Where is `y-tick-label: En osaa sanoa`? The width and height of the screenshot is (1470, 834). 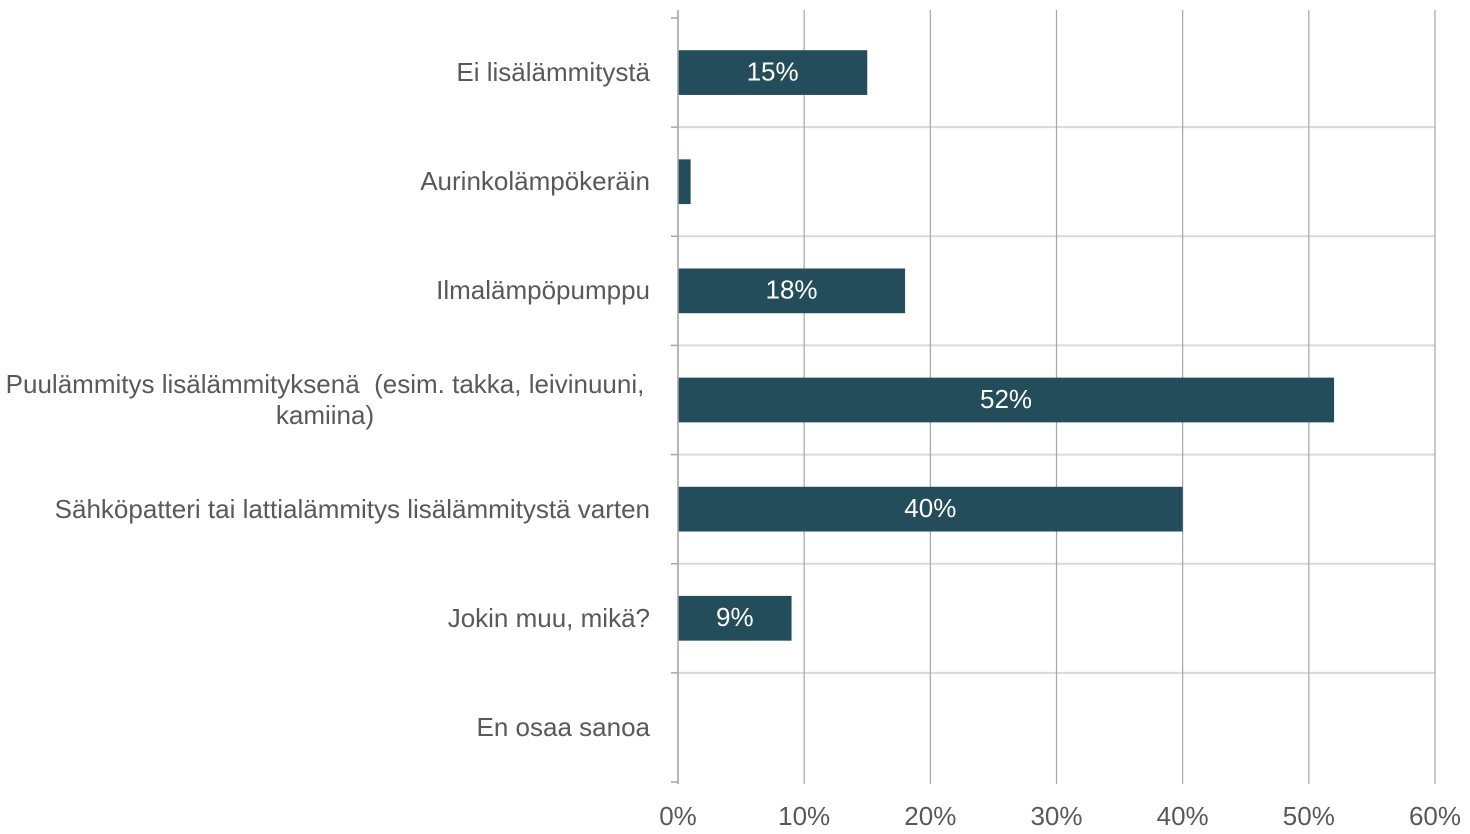 y-tick-label: En osaa sanoa is located at coordinates (563, 726).